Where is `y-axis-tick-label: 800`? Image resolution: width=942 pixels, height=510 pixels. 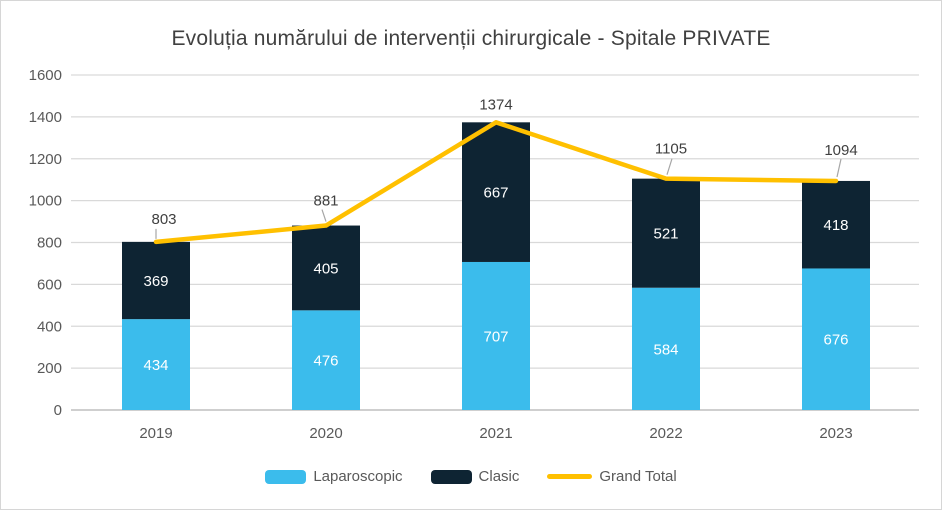 y-axis-tick-label: 800 is located at coordinates (49, 243).